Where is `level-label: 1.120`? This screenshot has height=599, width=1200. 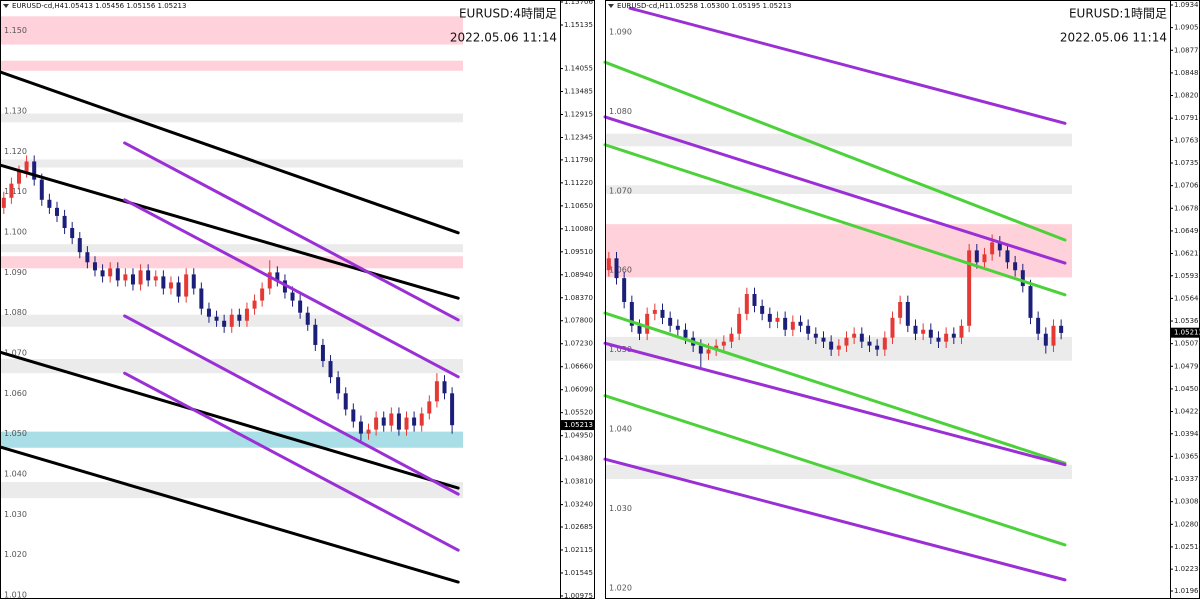 level-label: 1.120 is located at coordinates (15, 151).